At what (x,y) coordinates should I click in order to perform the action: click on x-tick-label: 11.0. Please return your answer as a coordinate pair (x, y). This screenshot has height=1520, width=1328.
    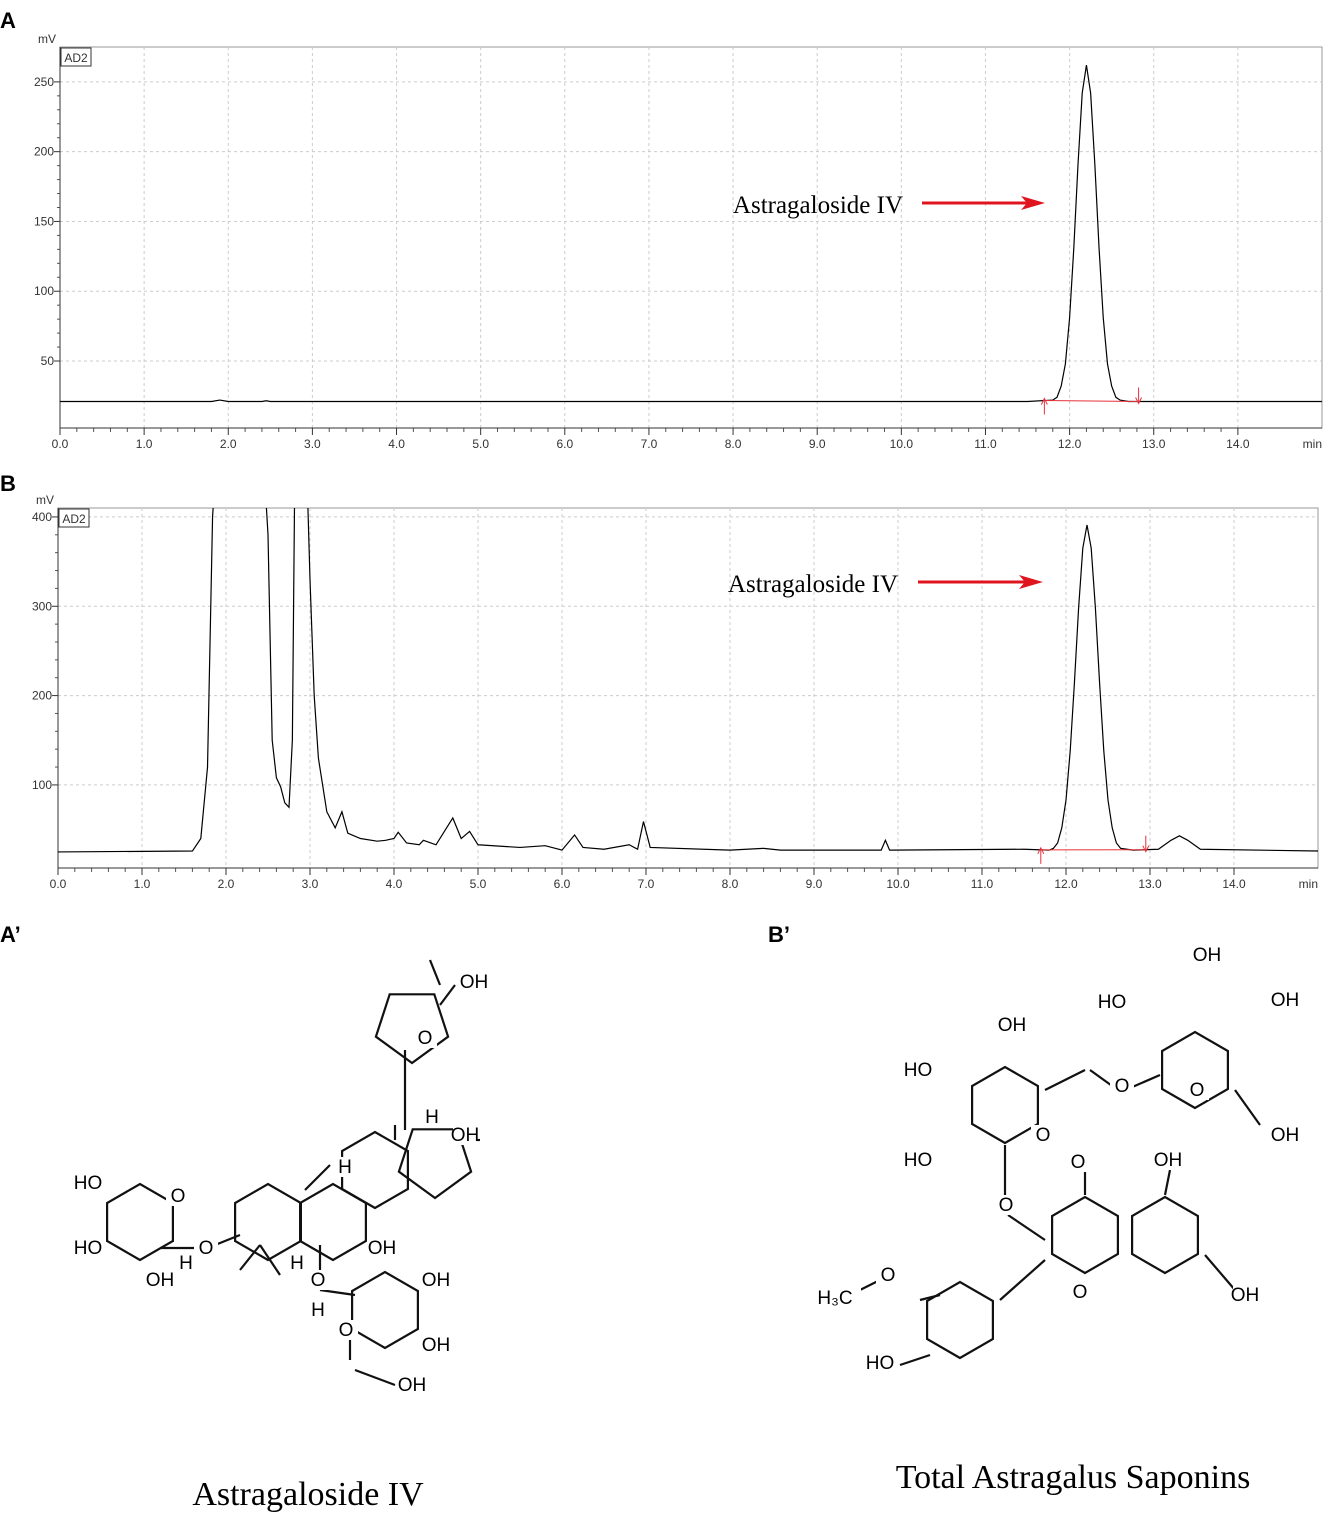
    Looking at the image, I should click on (985, 444).